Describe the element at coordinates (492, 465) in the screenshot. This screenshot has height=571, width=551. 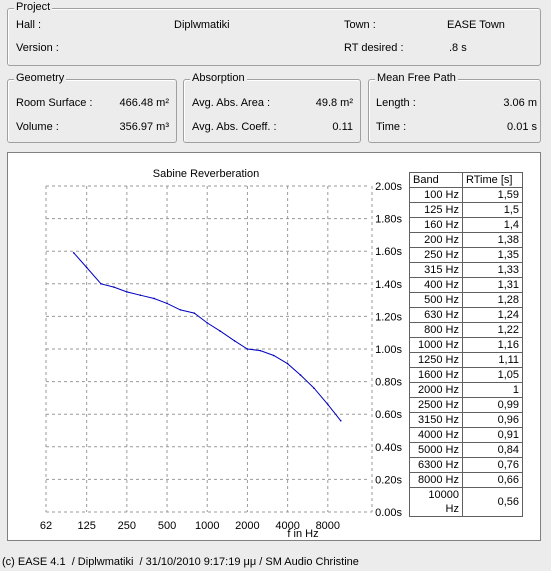
I see `rtime-cell: 0,76` at that location.